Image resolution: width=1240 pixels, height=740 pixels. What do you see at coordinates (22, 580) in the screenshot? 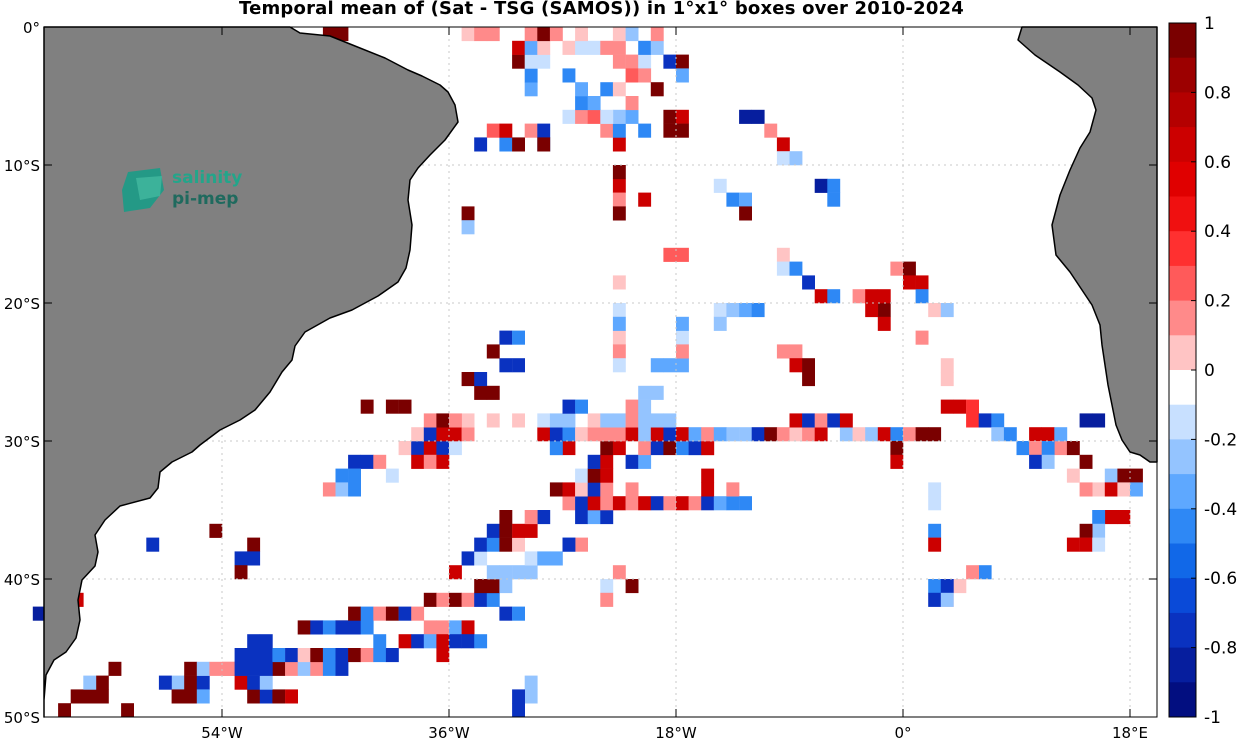
I see `y-tick-label: 40°S` at bounding box center [22, 580].